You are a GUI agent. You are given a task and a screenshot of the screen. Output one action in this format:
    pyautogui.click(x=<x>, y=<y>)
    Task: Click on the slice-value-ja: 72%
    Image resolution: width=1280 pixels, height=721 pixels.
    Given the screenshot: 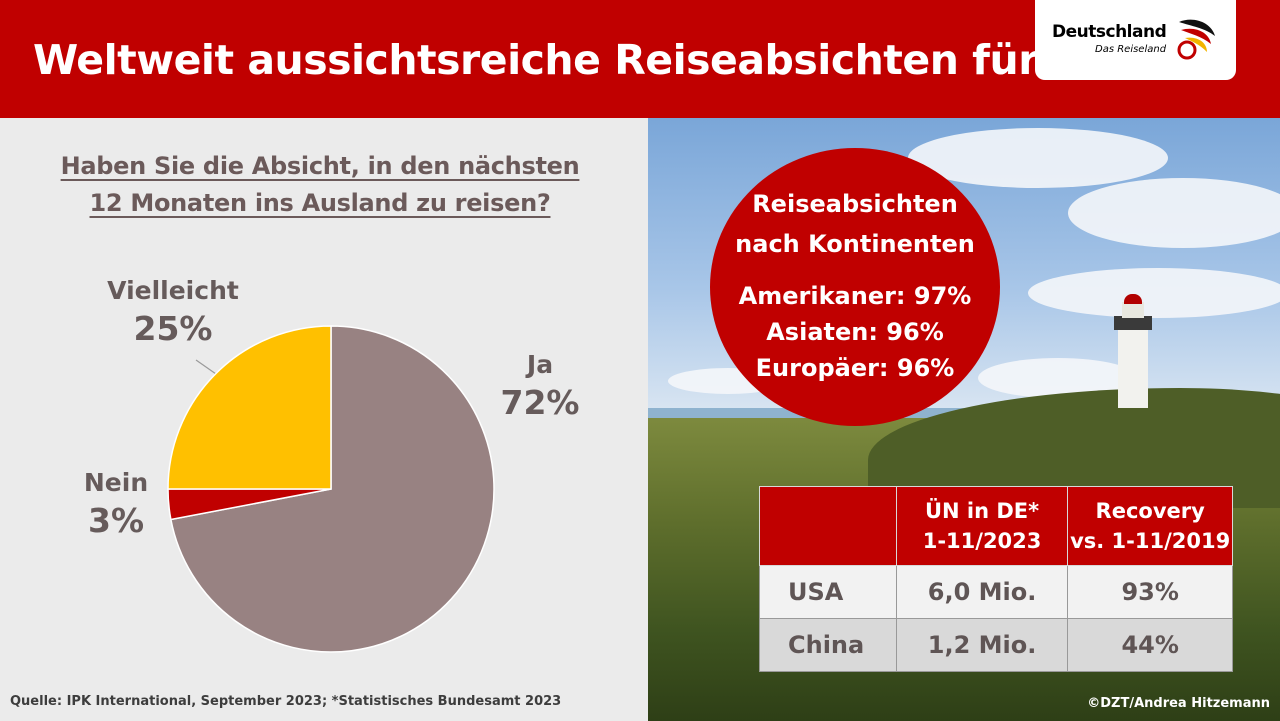 What is the action you would take?
    pyautogui.click(x=540, y=402)
    